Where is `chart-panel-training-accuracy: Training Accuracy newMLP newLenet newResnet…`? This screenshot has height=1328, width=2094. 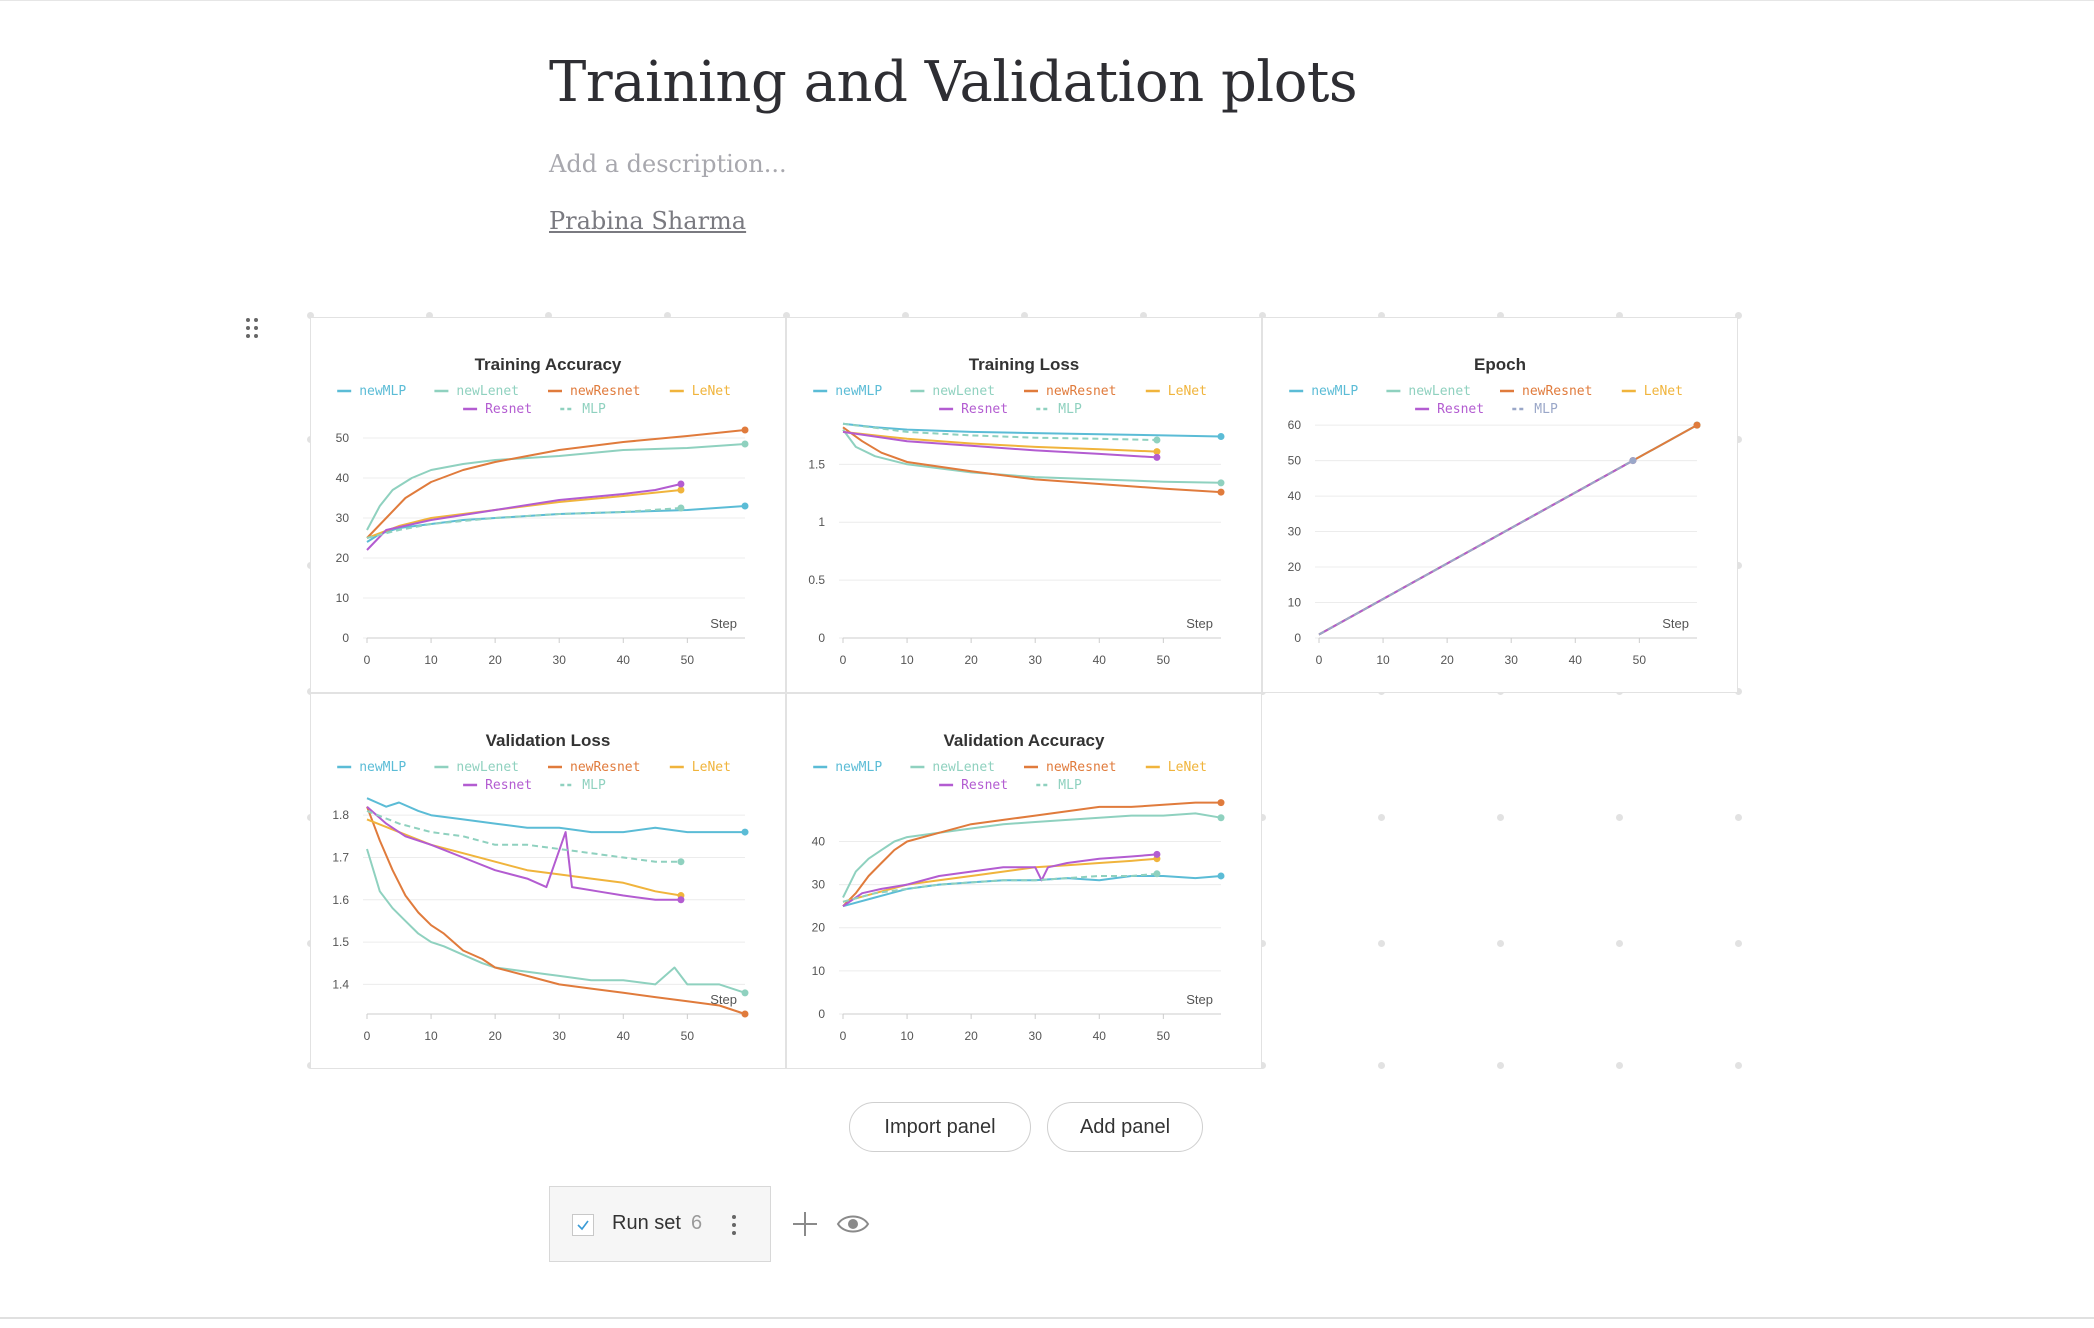 chart-panel-training-accuracy: Training Accuracy newMLP newLenet newResnet… is located at coordinates (548, 505).